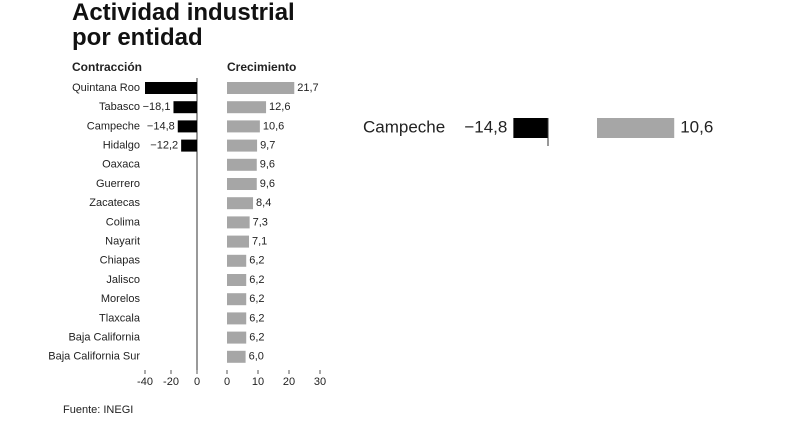 The image size is (800, 445). Describe the element at coordinates (123, 222) in the screenshot. I see `category-label: Colima` at that location.